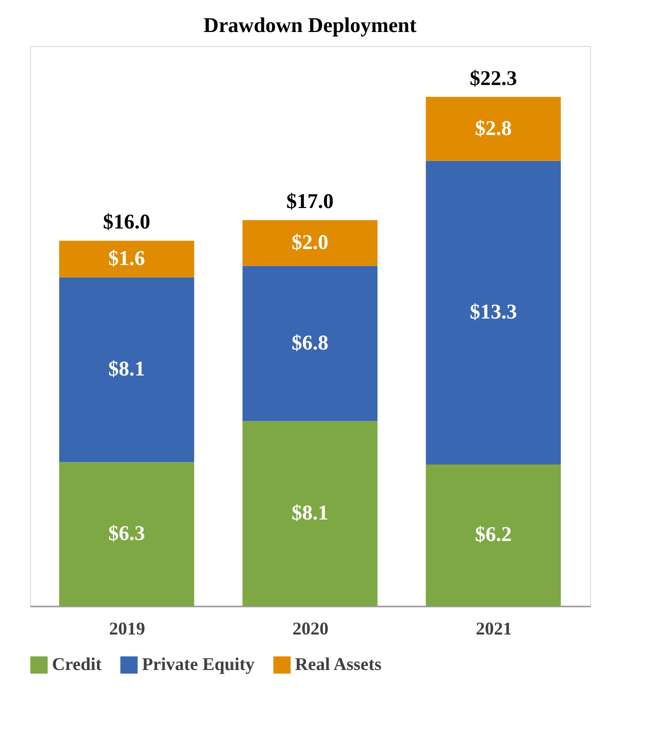 This screenshot has width=650, height=750. I want to click on legend-label: Private Equity, so click(198, 664).